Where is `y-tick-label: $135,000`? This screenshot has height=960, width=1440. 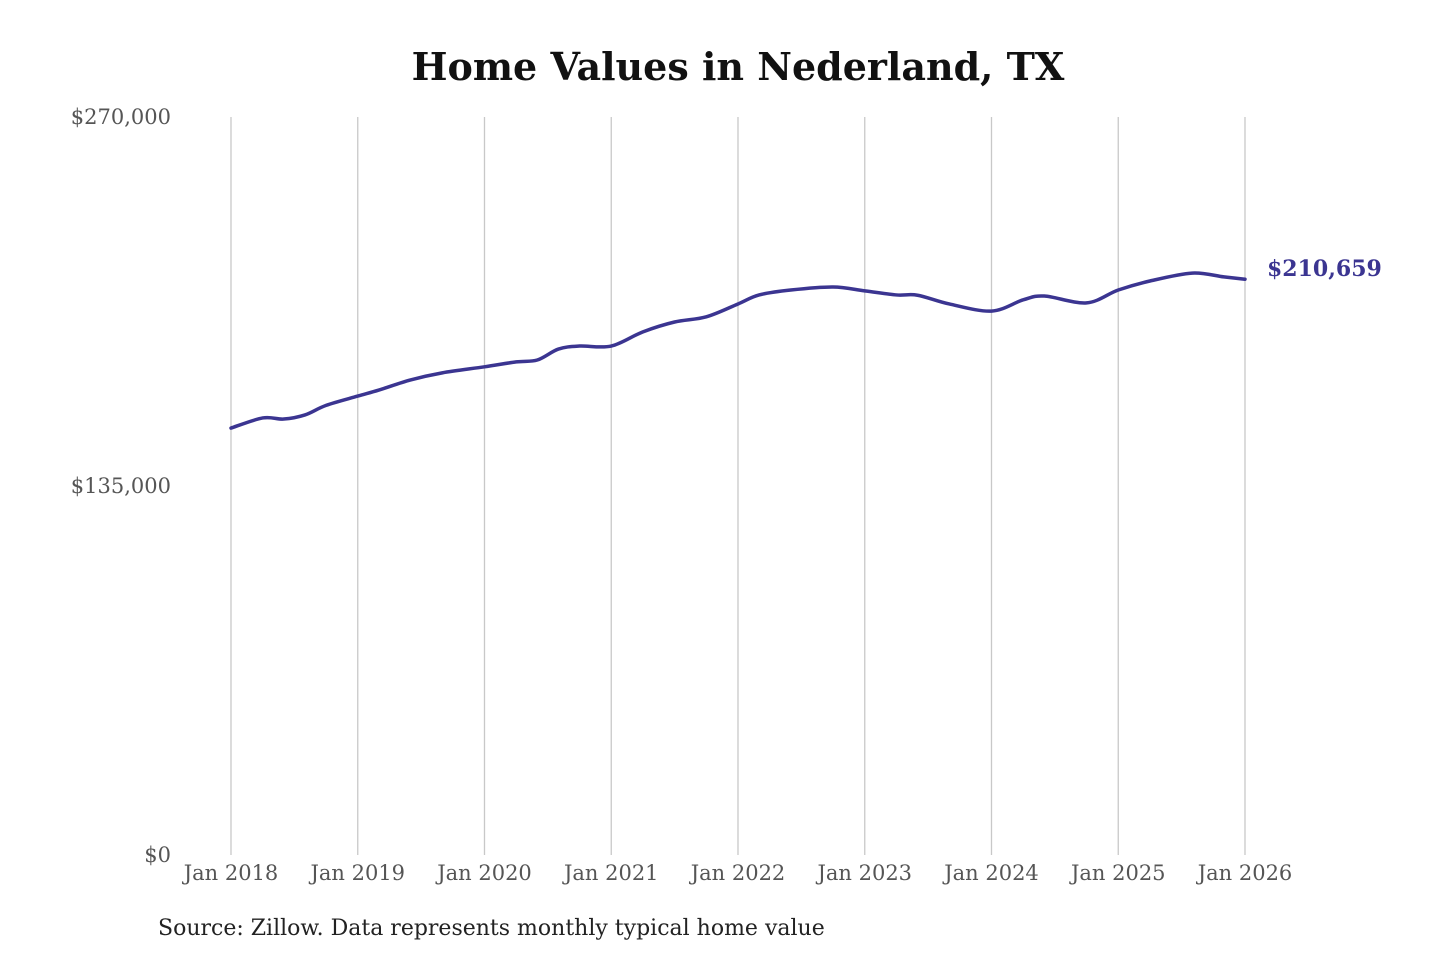 y-tick-label: $135,000 is located at coordinates (121, 486).